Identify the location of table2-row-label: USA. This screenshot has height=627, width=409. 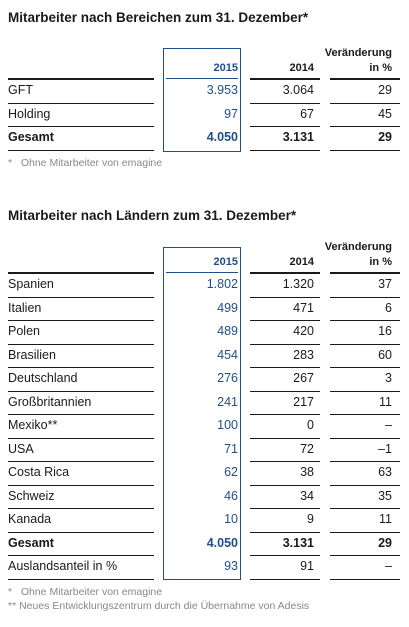
(21, 448).